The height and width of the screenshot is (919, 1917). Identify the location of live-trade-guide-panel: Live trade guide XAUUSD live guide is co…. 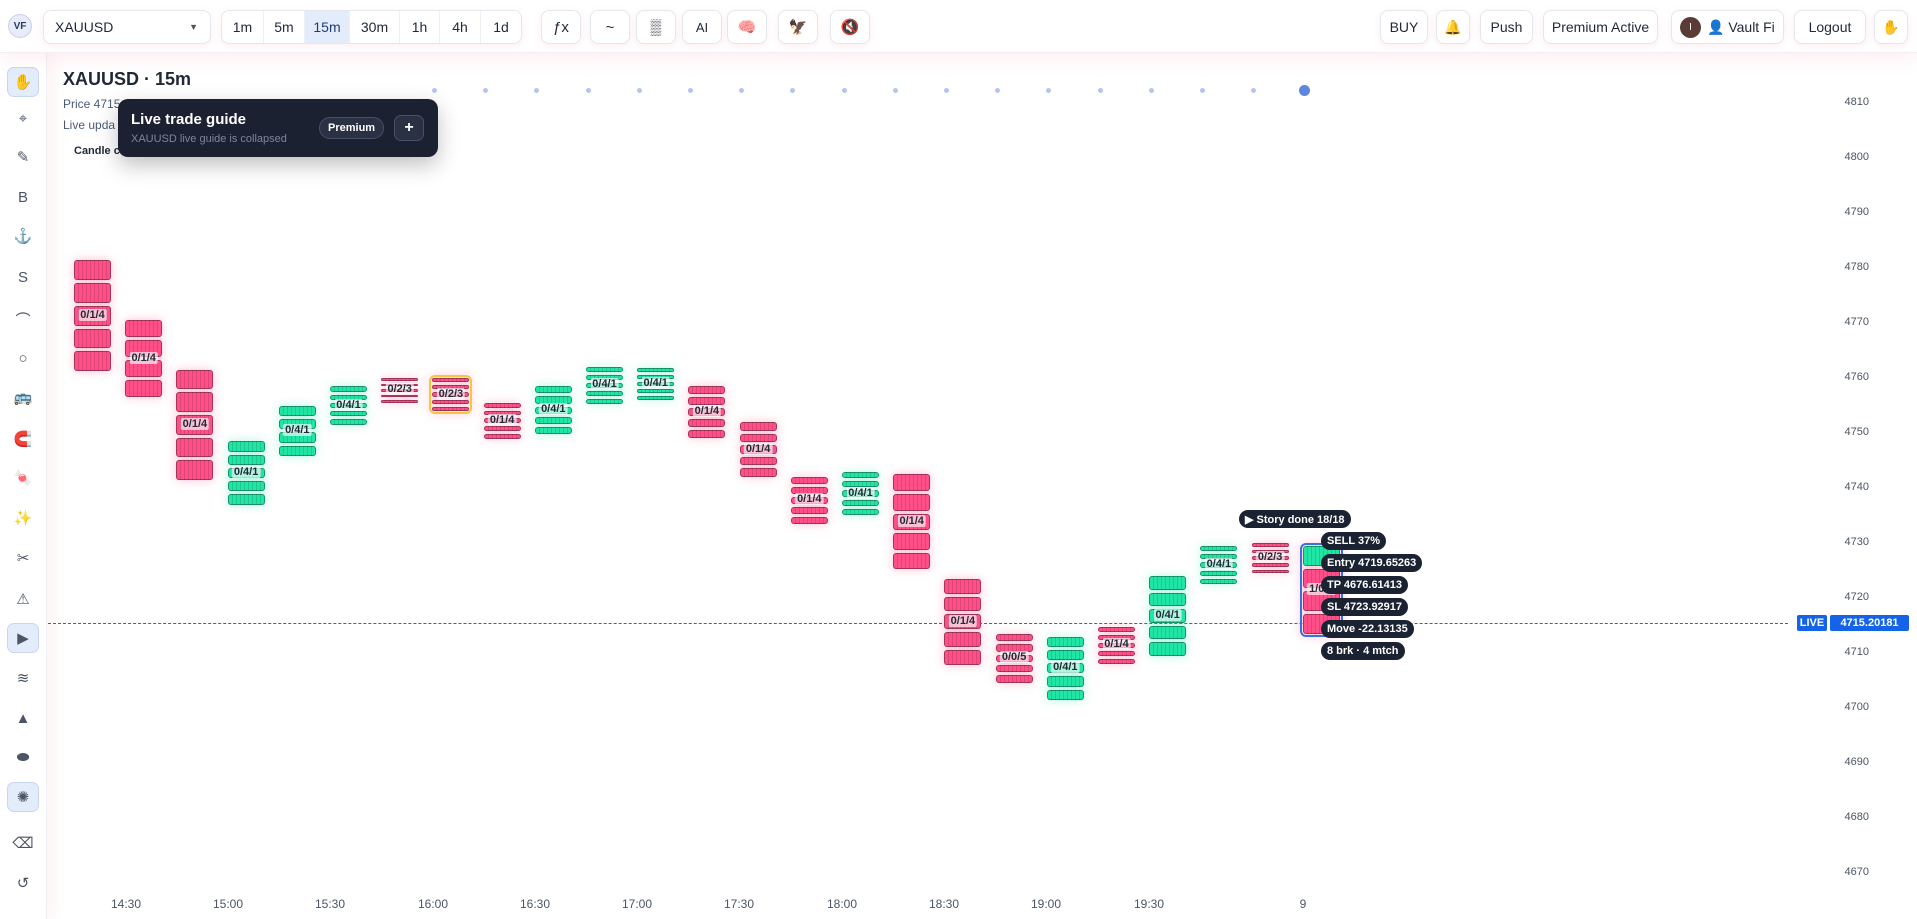
(278, 128).